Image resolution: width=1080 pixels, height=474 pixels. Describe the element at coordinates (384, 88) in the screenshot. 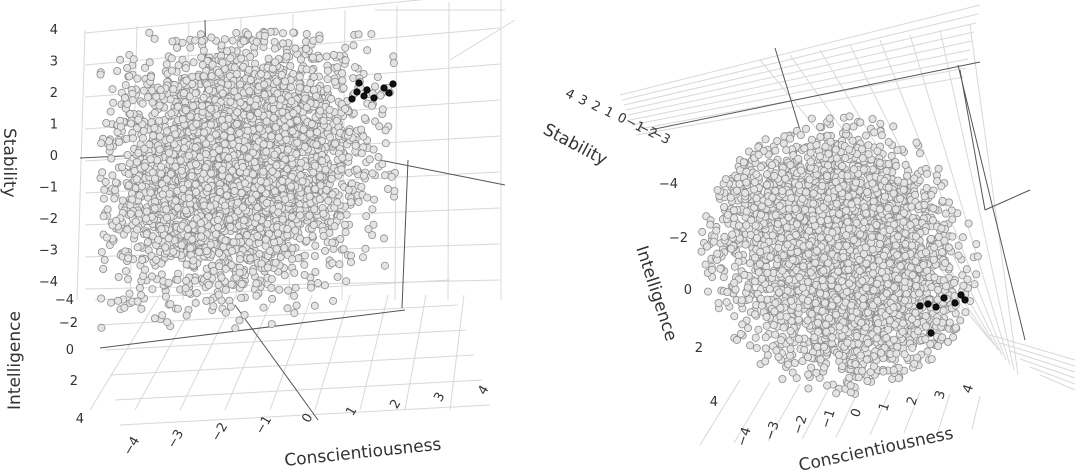

I see `highlighted-point` at that location.